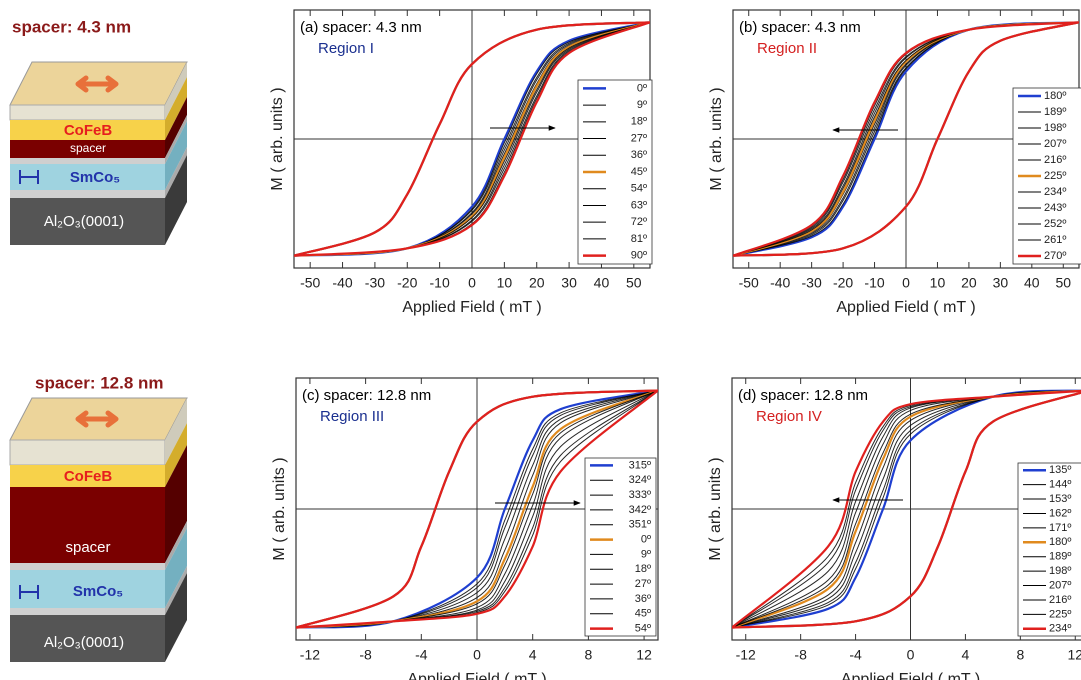 The width and height of the screenshot is (1081, 680). I want to click on legend-label: 333º, so click(640, 495).